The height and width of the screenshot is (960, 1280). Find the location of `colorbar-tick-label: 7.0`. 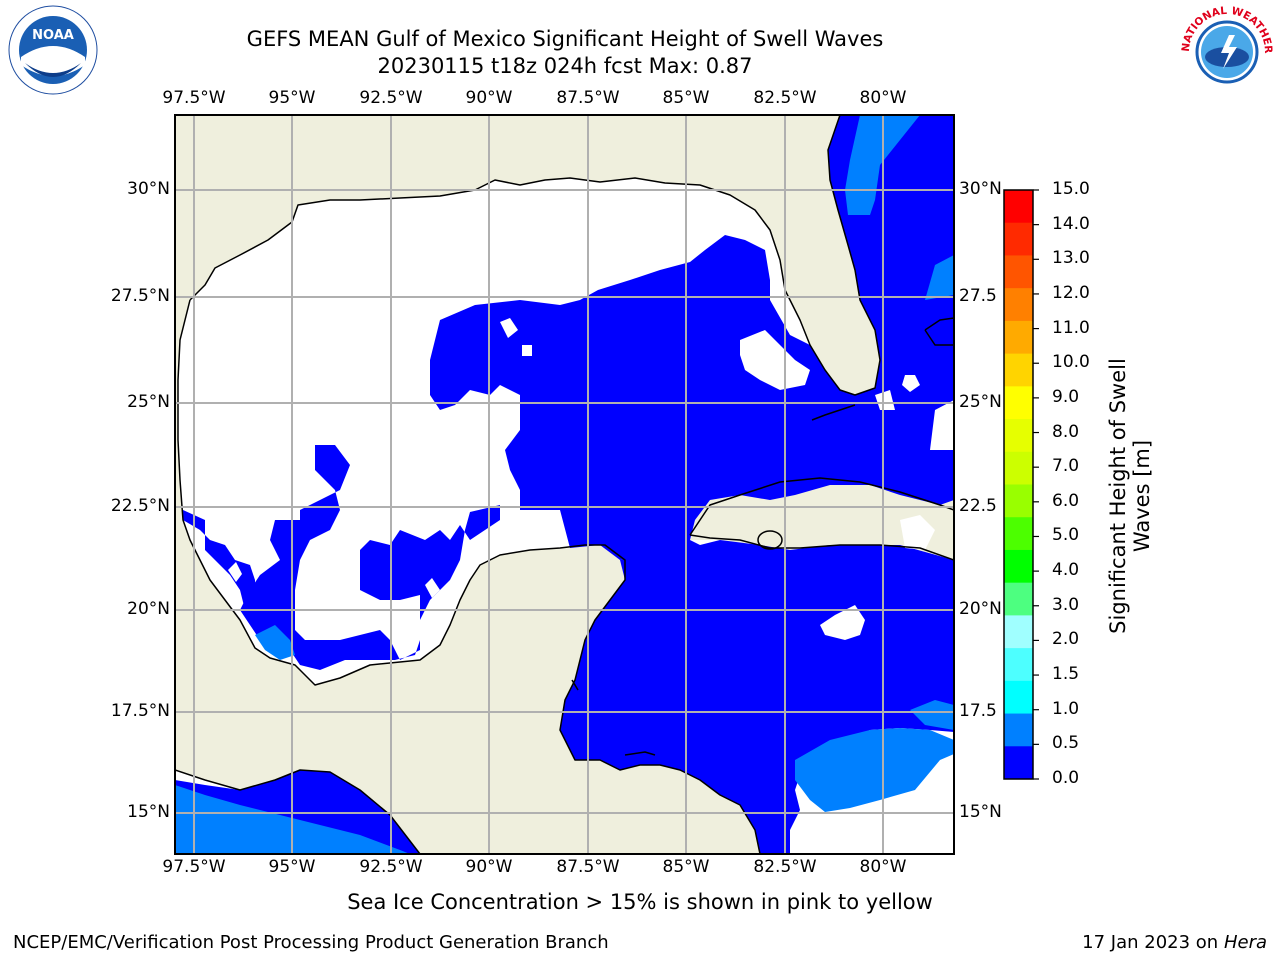

colorbar-tick-label: 7.0 is located at coordinates (1066, 466).